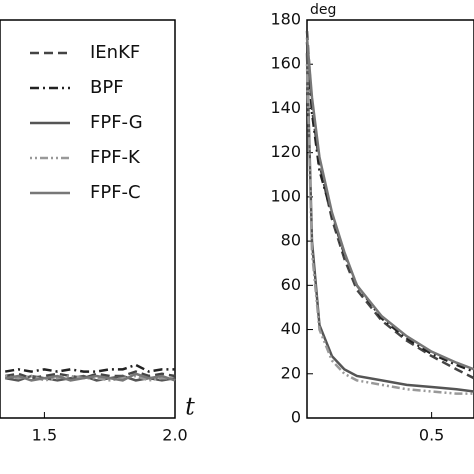 Image resolution: width=474 pixels, height=474 pixels. I want to click on y-tick-label: 120, so click(285, 151).